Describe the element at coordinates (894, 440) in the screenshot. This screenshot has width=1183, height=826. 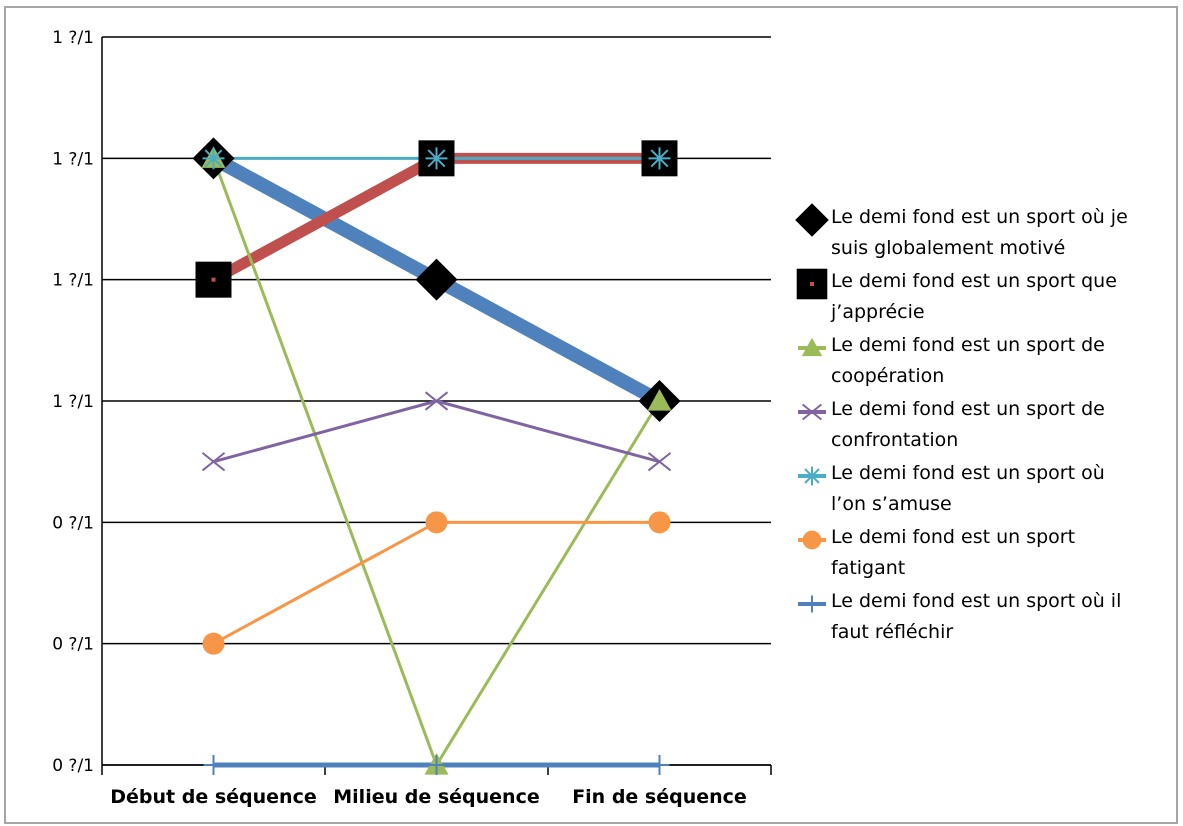
I see `legend-label: confrontation` at that location.